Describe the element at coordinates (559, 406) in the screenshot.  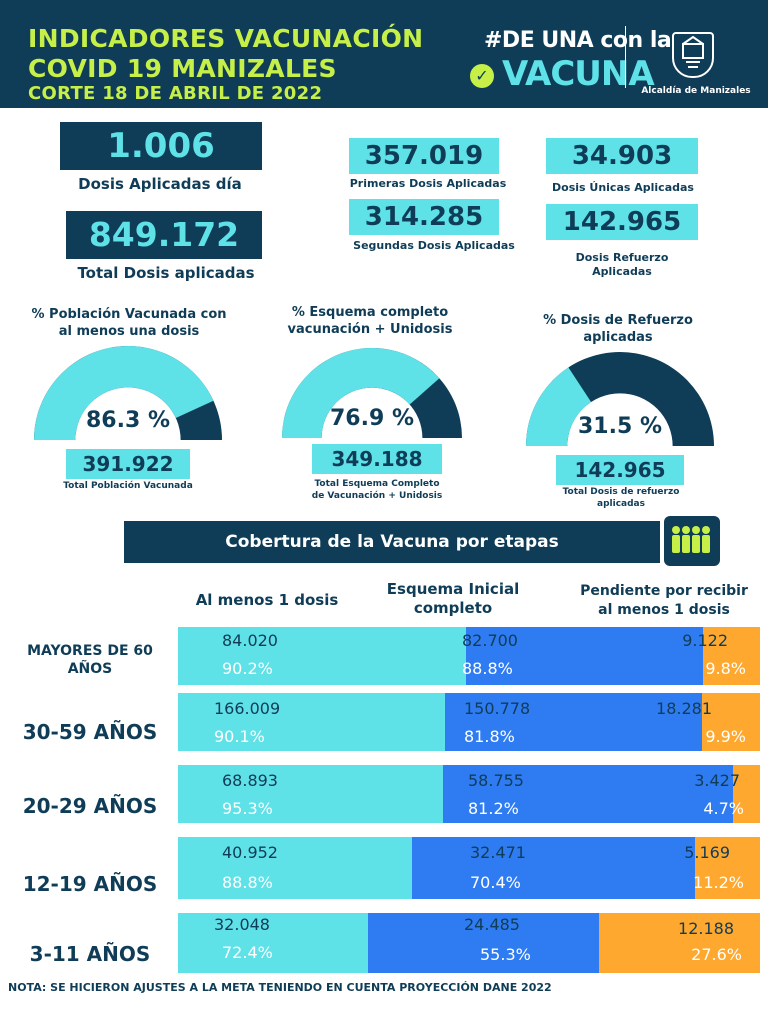
I see `gauge-3-fill` at that location.